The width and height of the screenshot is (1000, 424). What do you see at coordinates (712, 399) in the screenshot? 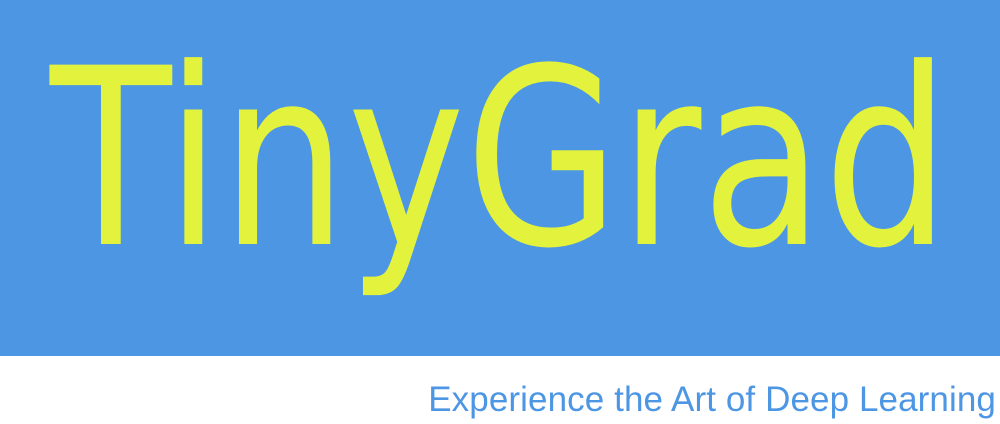
I see `tagline: Experience the Art of Deep Learning` at bounding box center [712, 399].